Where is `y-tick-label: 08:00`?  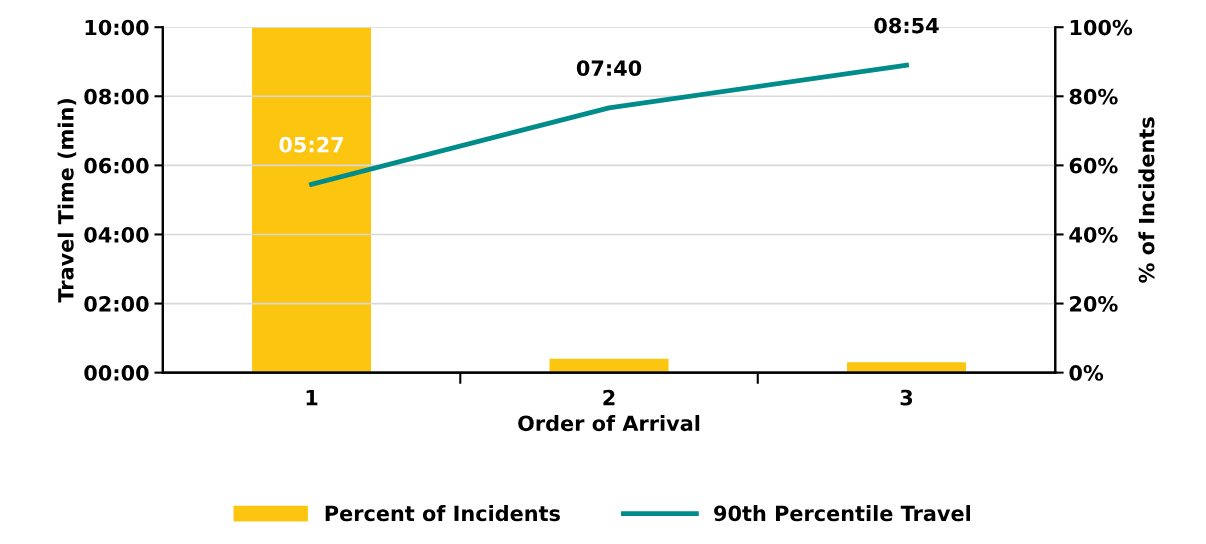
y-tick-label: 08:00 is located at coordinates (116, 96).